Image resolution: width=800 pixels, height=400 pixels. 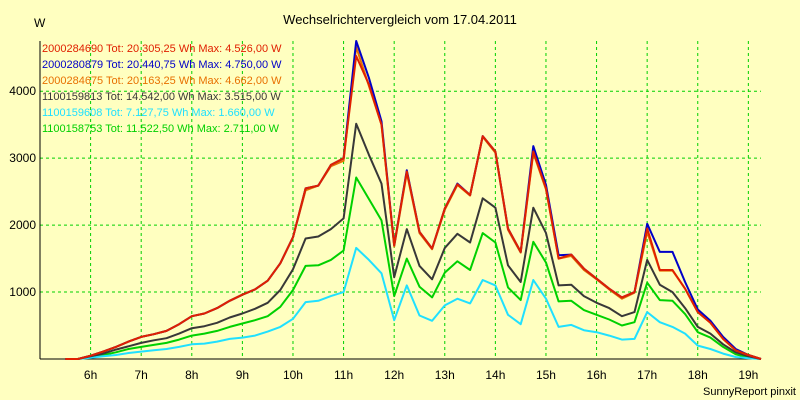 What do you see at coordinates (22, 91) in the screenshot?
I see `y-tick-label: 4000` at bounding box center [22, 91].